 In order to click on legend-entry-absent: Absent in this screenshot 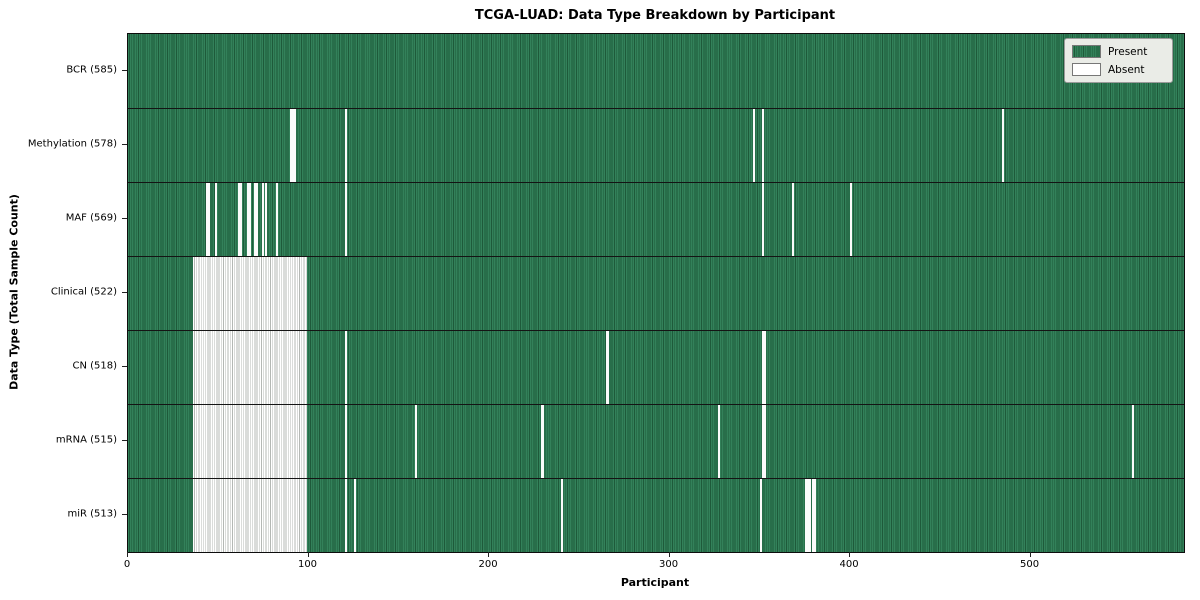, I will do `click(1118, 69)`.